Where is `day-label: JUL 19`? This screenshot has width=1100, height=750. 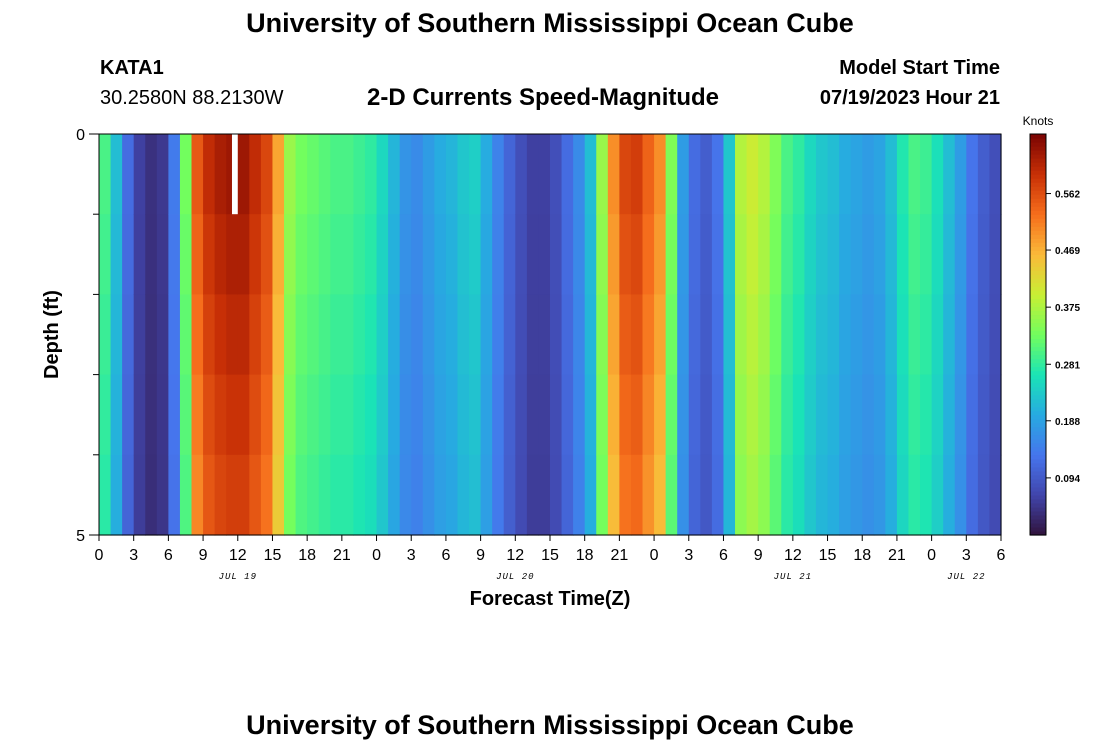
day-label: JUL 19 is located at coordinates (238, 577).